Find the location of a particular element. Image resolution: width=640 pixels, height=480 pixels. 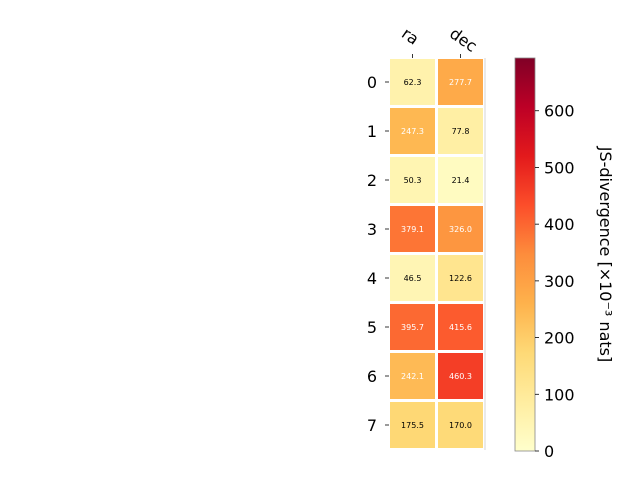

row-tick-label: 3 is located at coordinates (372, 229).